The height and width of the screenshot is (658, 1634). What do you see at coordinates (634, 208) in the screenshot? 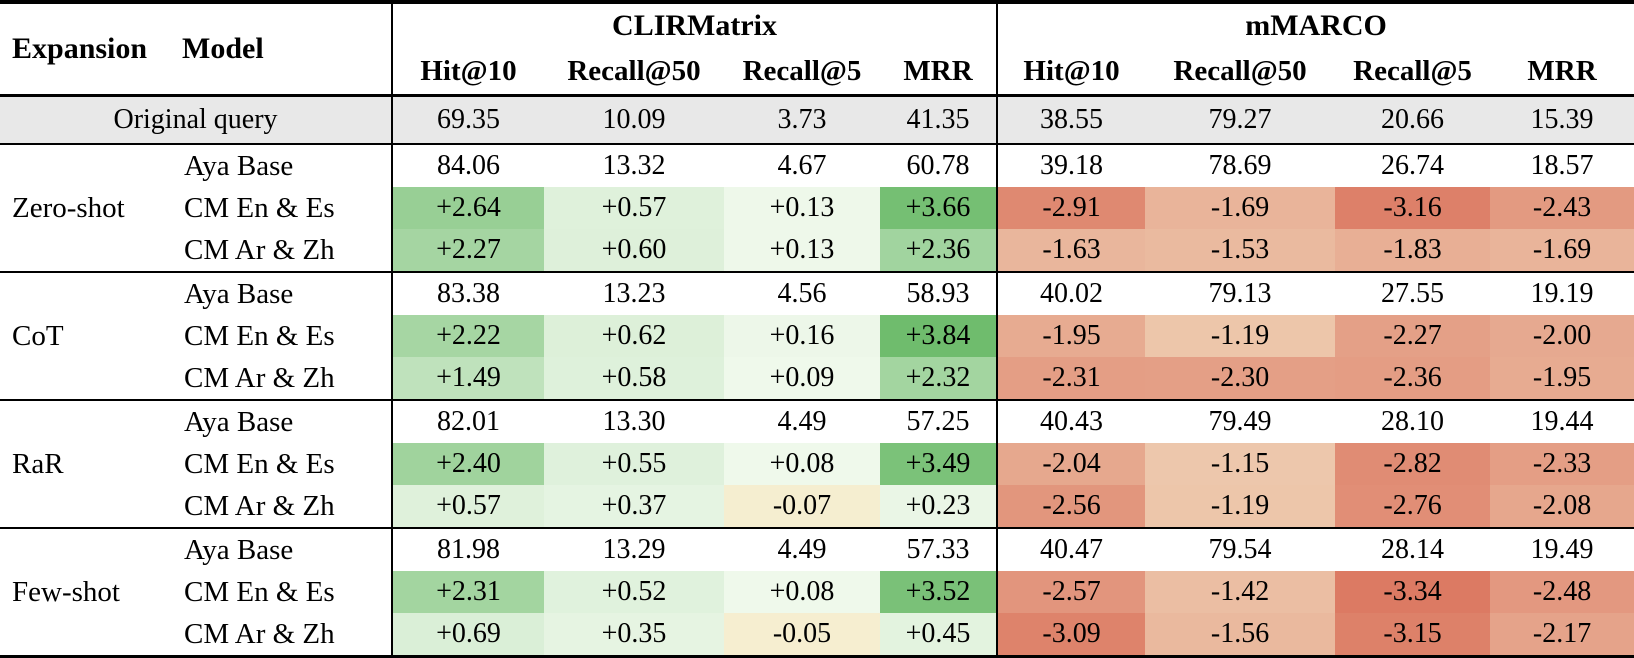
I see `metric-cell: +0.57` at bounding box center [634, 208].